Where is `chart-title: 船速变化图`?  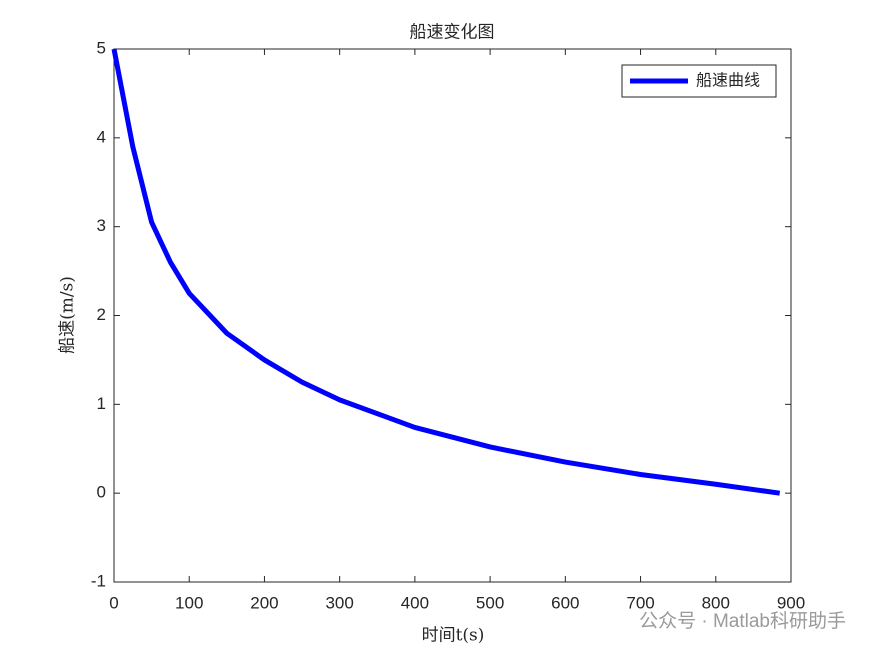 chart-title: 船速变化图 is located at coordinates (452, 33).